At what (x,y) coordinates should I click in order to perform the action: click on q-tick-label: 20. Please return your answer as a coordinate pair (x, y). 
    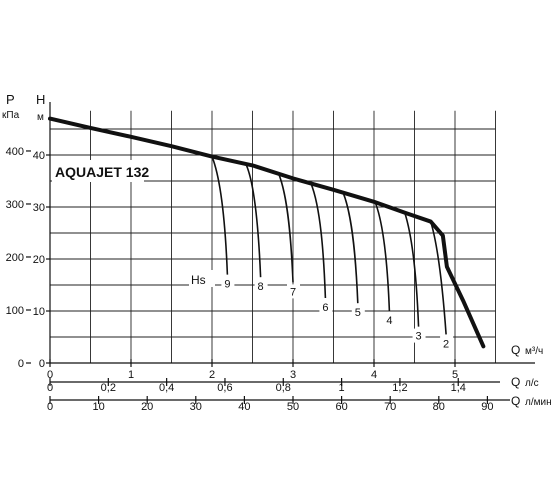
    Looking at the image, I should click on (147, 407).